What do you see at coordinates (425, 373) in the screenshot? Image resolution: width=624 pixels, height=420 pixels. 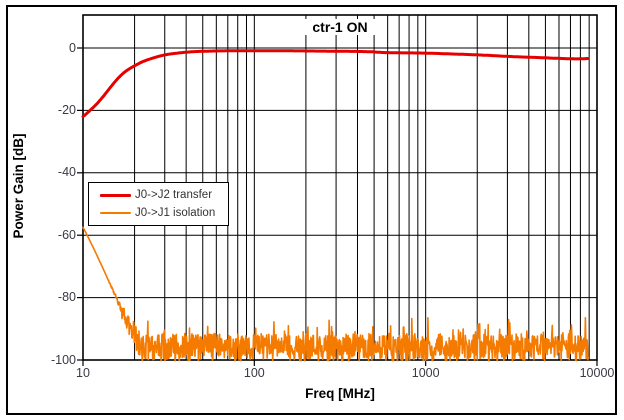 I see `x-tick-label: 1000` at bounding box center [425, 373].